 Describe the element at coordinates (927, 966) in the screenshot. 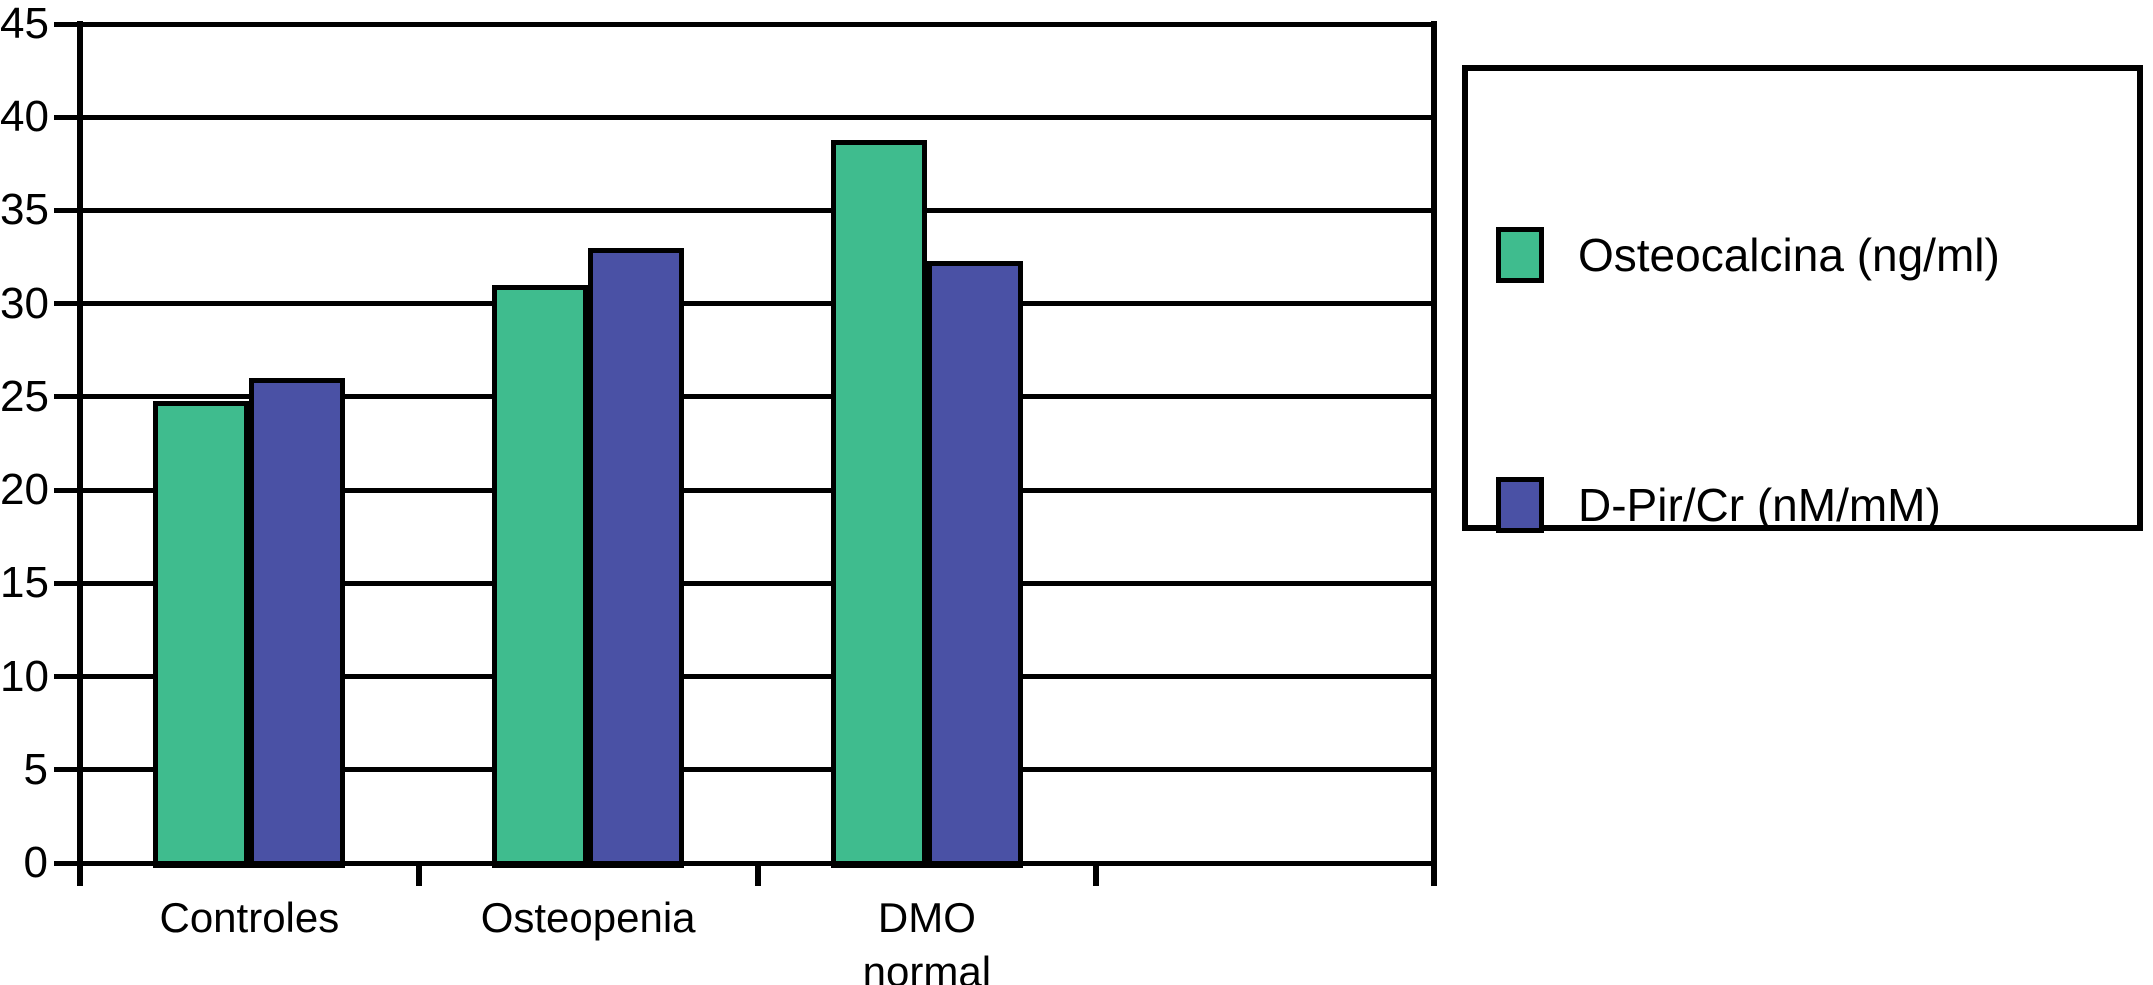

I see `category-label-line: normal` at that location.